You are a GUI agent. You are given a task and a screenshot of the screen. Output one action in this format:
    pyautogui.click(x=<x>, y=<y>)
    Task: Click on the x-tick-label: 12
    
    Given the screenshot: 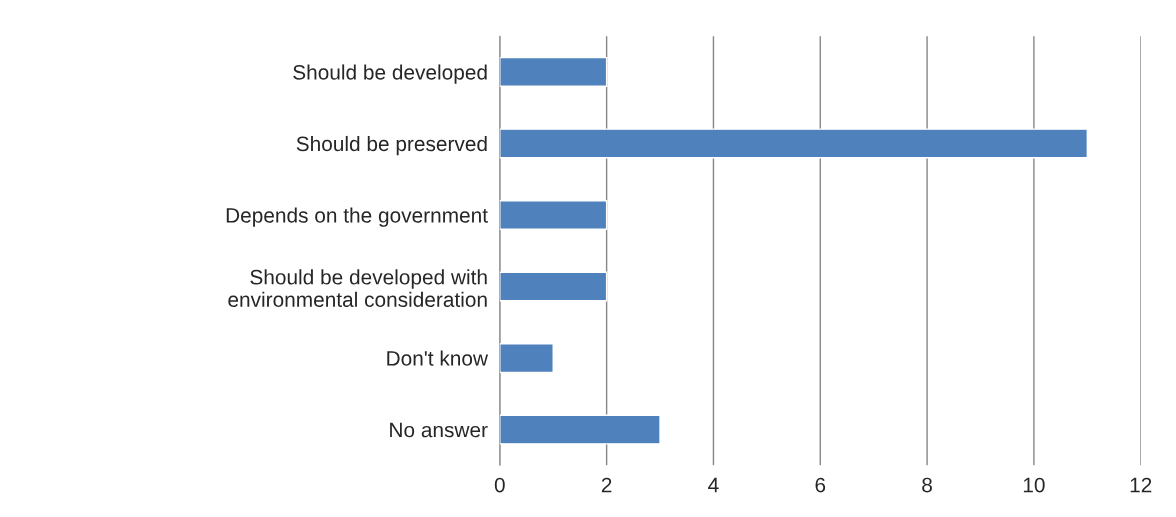 What is the action you would take?
    pyautogui.click(x=1141, y=485)
    